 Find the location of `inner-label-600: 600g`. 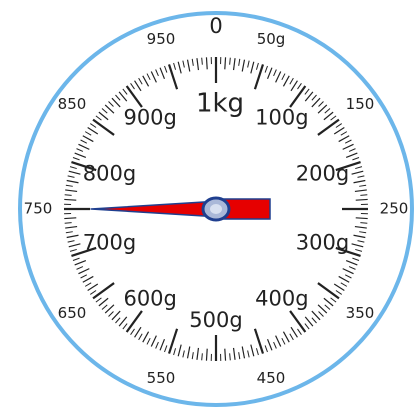

inner-label-600: 600g is located at coordinates (149, 299).